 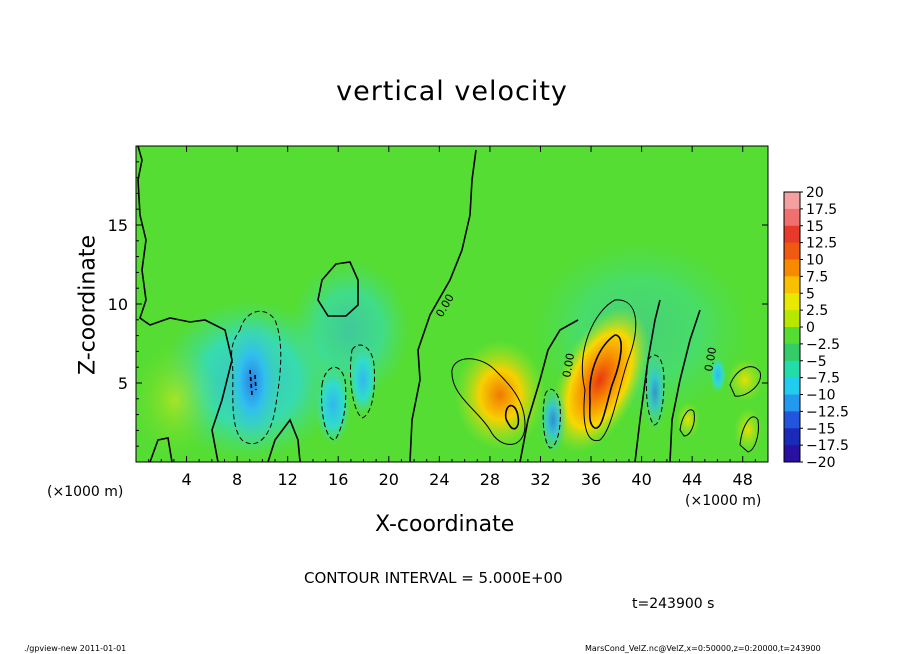 I want to click on x-tick-label-24: 24, so click(x=439, y=479).